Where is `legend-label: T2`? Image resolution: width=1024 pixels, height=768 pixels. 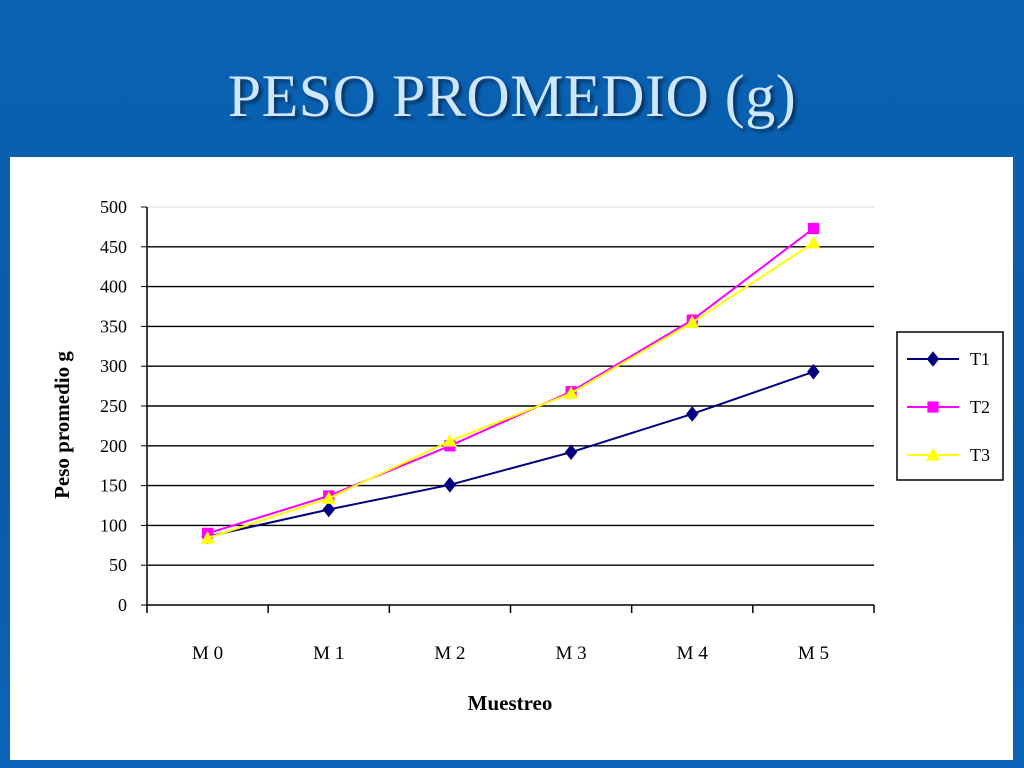 legend-label: T2 is located at coordinates (980, 407).